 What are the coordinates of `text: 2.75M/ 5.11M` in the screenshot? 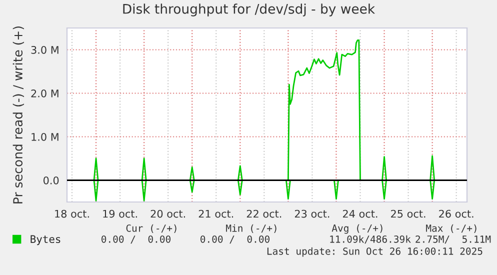 It's located at (453, 239).